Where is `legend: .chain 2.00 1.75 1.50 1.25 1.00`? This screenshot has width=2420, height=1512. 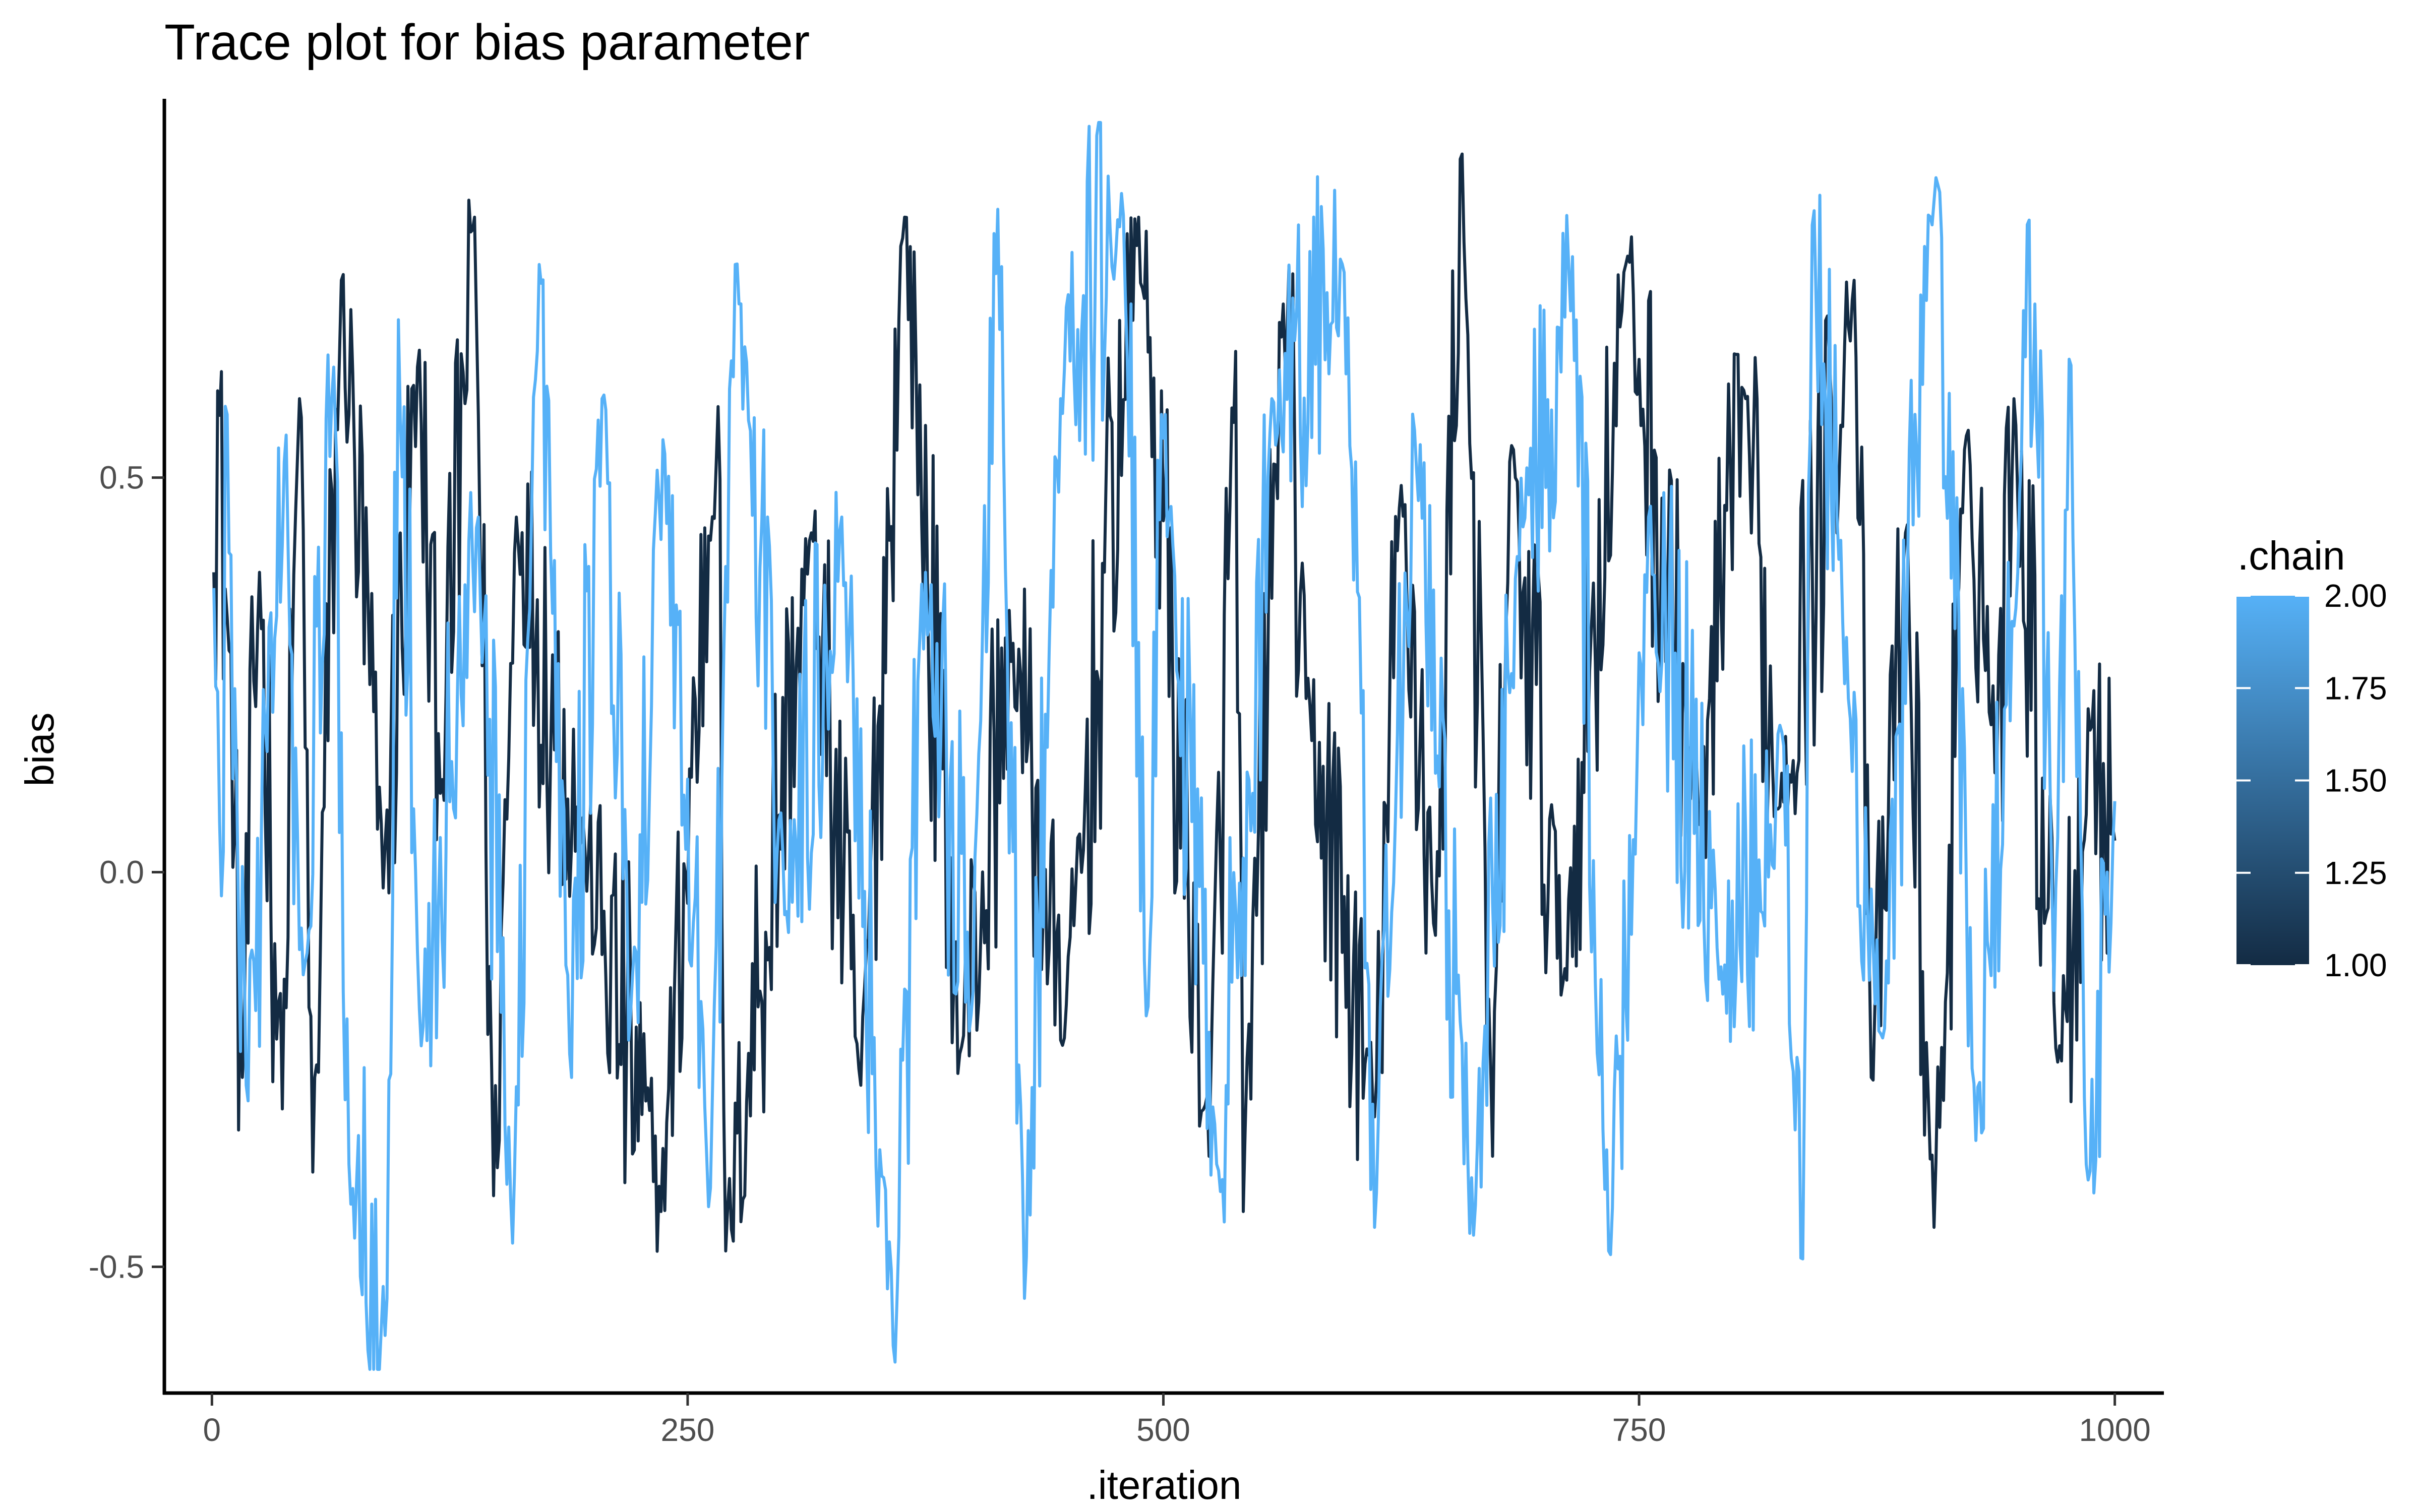 legend: .chain 2.00 1.75 1.50 1.25 1.00 is located at coordinates (2311, 758).